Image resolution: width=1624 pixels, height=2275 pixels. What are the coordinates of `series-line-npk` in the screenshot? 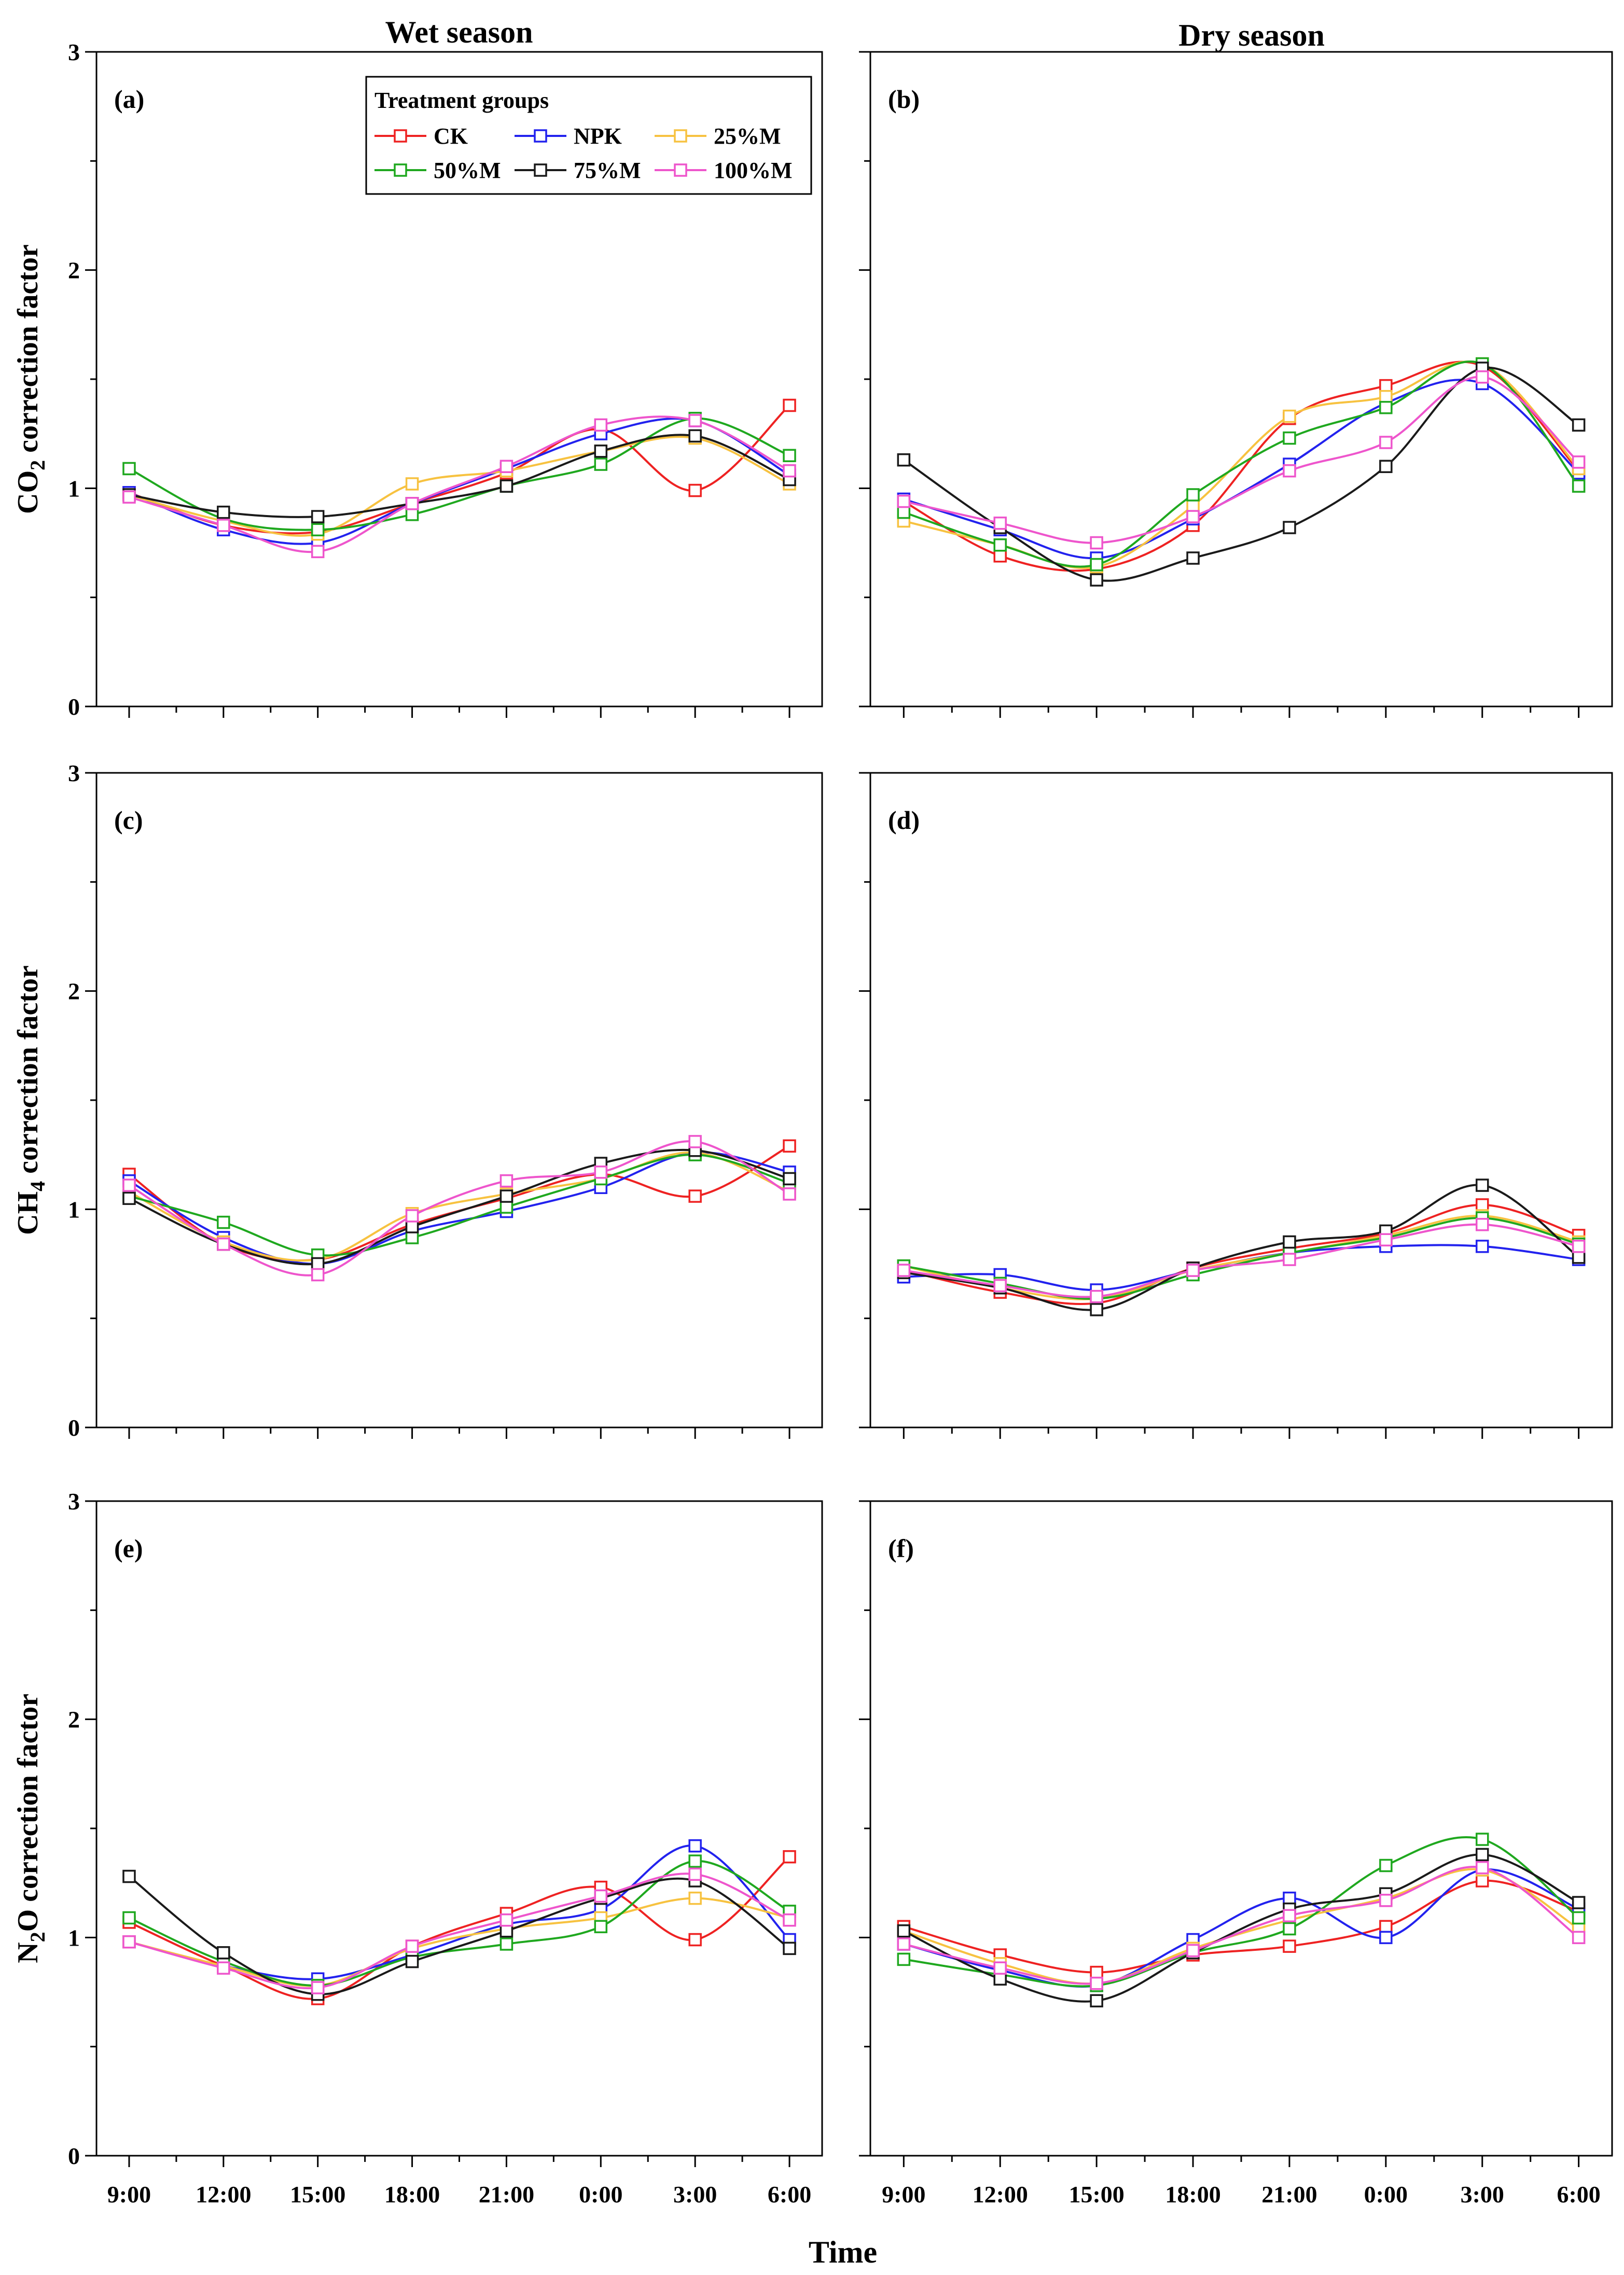 It's located at (1241, 1928).